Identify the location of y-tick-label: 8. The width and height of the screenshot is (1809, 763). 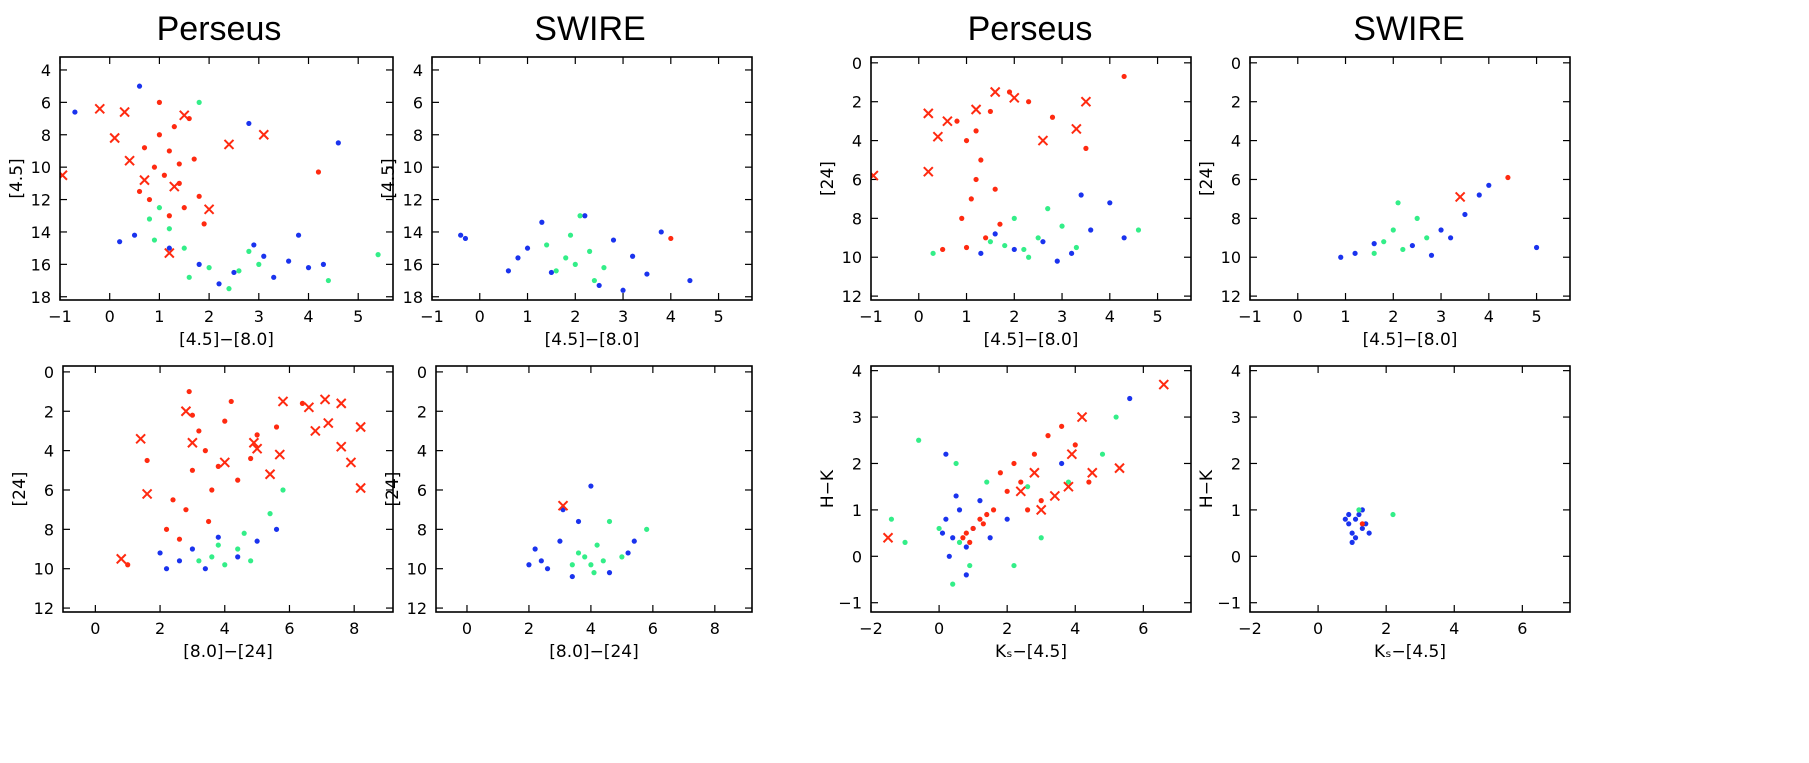
(418, 135).